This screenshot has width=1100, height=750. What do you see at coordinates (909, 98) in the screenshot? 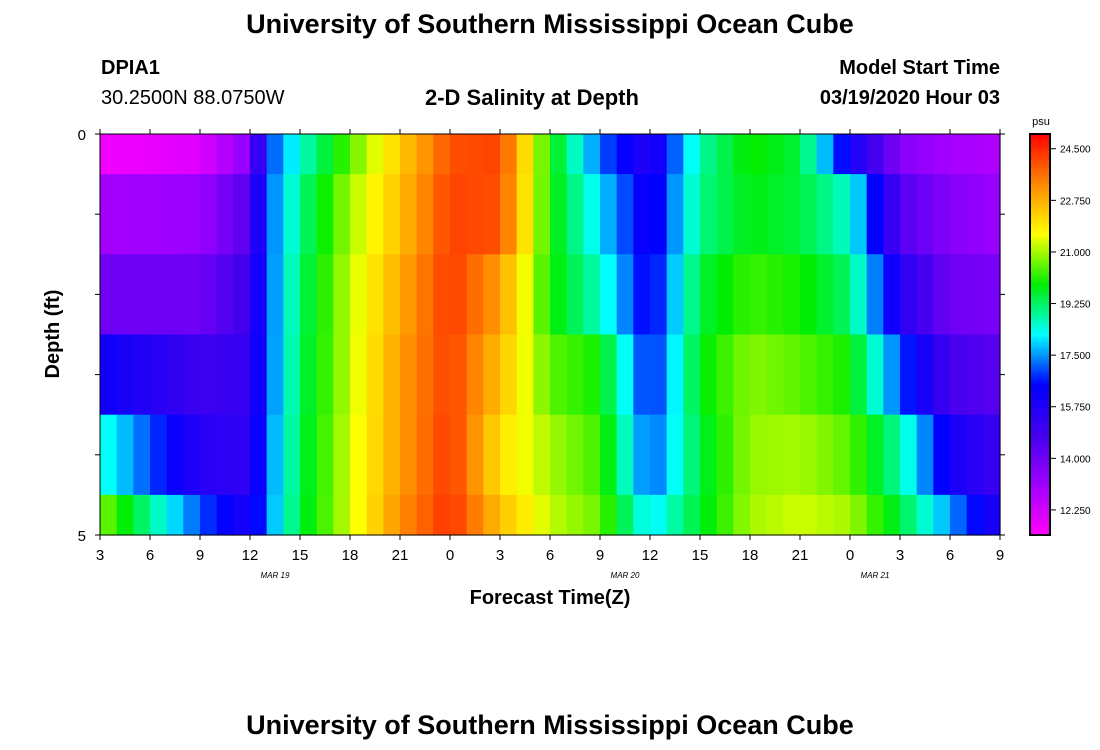
I see `model-start-value: 03/19/2020 Hour 03` at bounding box center [909, 98].